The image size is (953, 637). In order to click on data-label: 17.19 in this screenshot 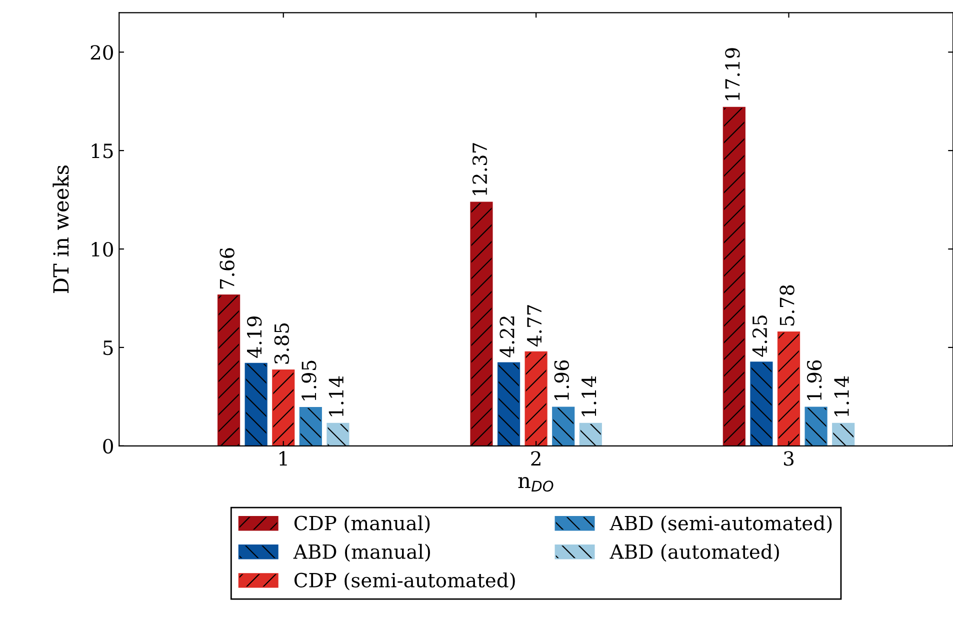, I will do `click(732, 74)`.